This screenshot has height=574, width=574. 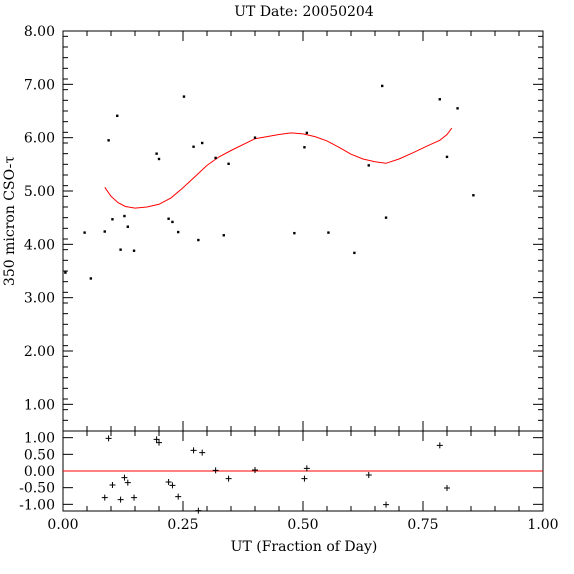 I want to click on y-tick-label: 4.00, so click(x=39, y=245).